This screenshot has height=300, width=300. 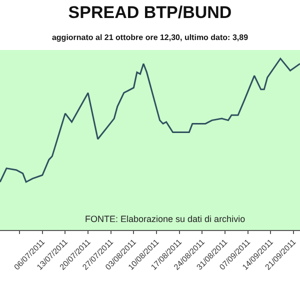 What do you see at coordinates (165, 219) in the screenshot?
I see `annotation: FONTE: Elaborazione su dati di archivio` at bounding box center [165, 219].